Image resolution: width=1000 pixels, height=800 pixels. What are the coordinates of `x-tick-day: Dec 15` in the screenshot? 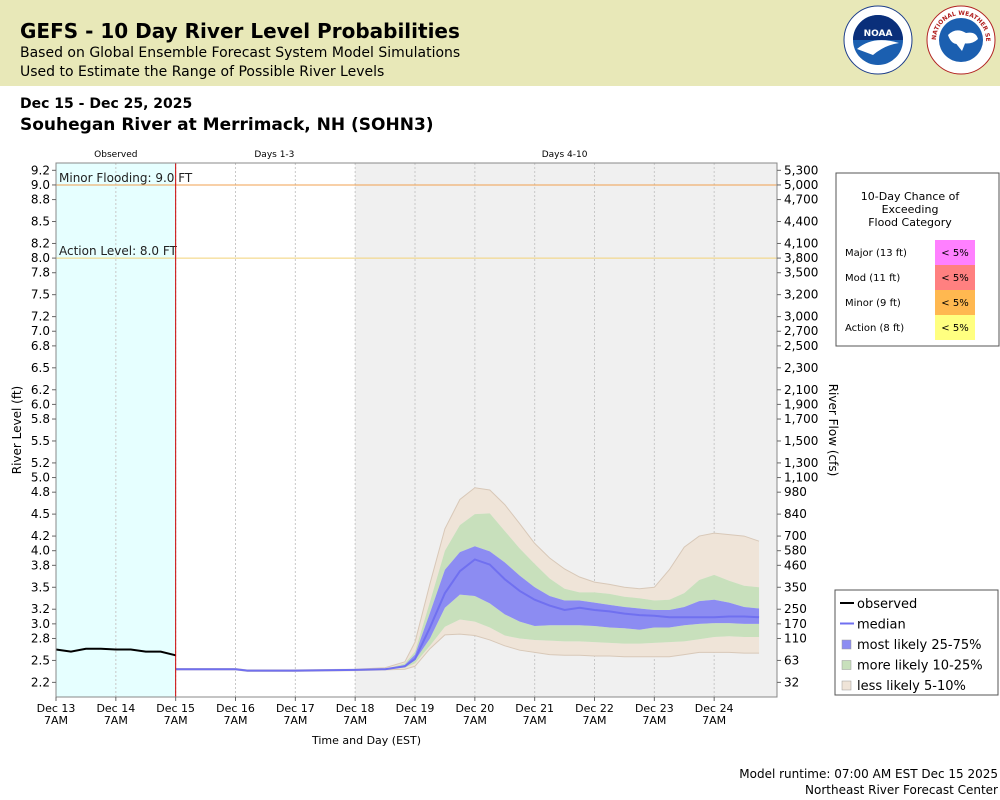 It's located at (175, 708).